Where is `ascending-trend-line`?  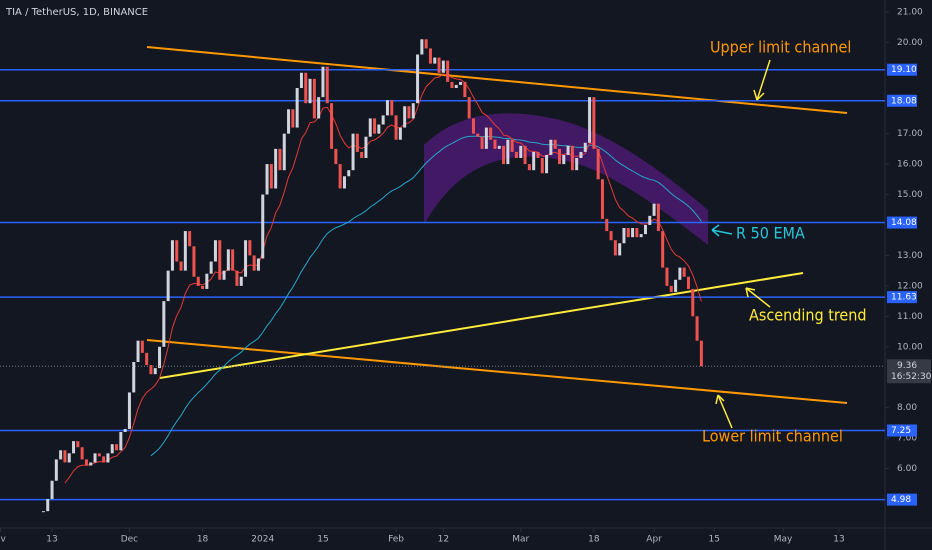 ascending-trend-line is located at coordinates (481, 325).